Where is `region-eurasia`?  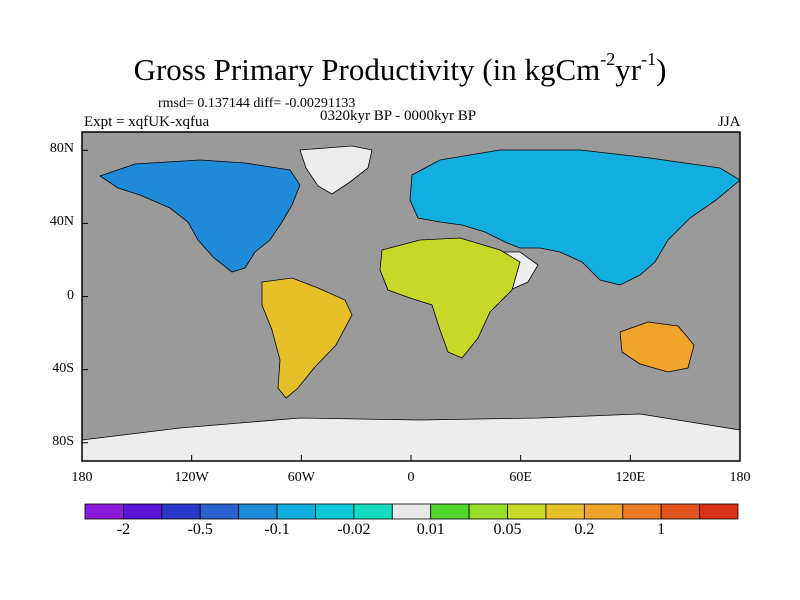
region-eurasia is located at coordinates (575, 217).